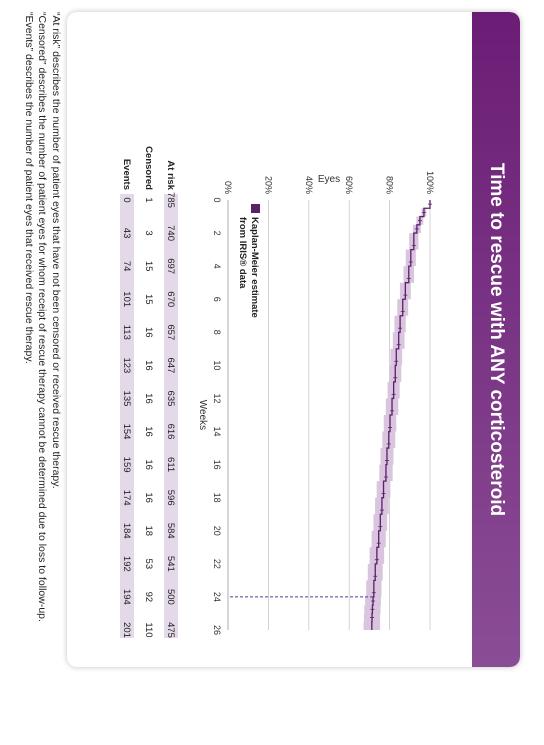  I want to click on x-tick-label: 4, so click(217, 266).